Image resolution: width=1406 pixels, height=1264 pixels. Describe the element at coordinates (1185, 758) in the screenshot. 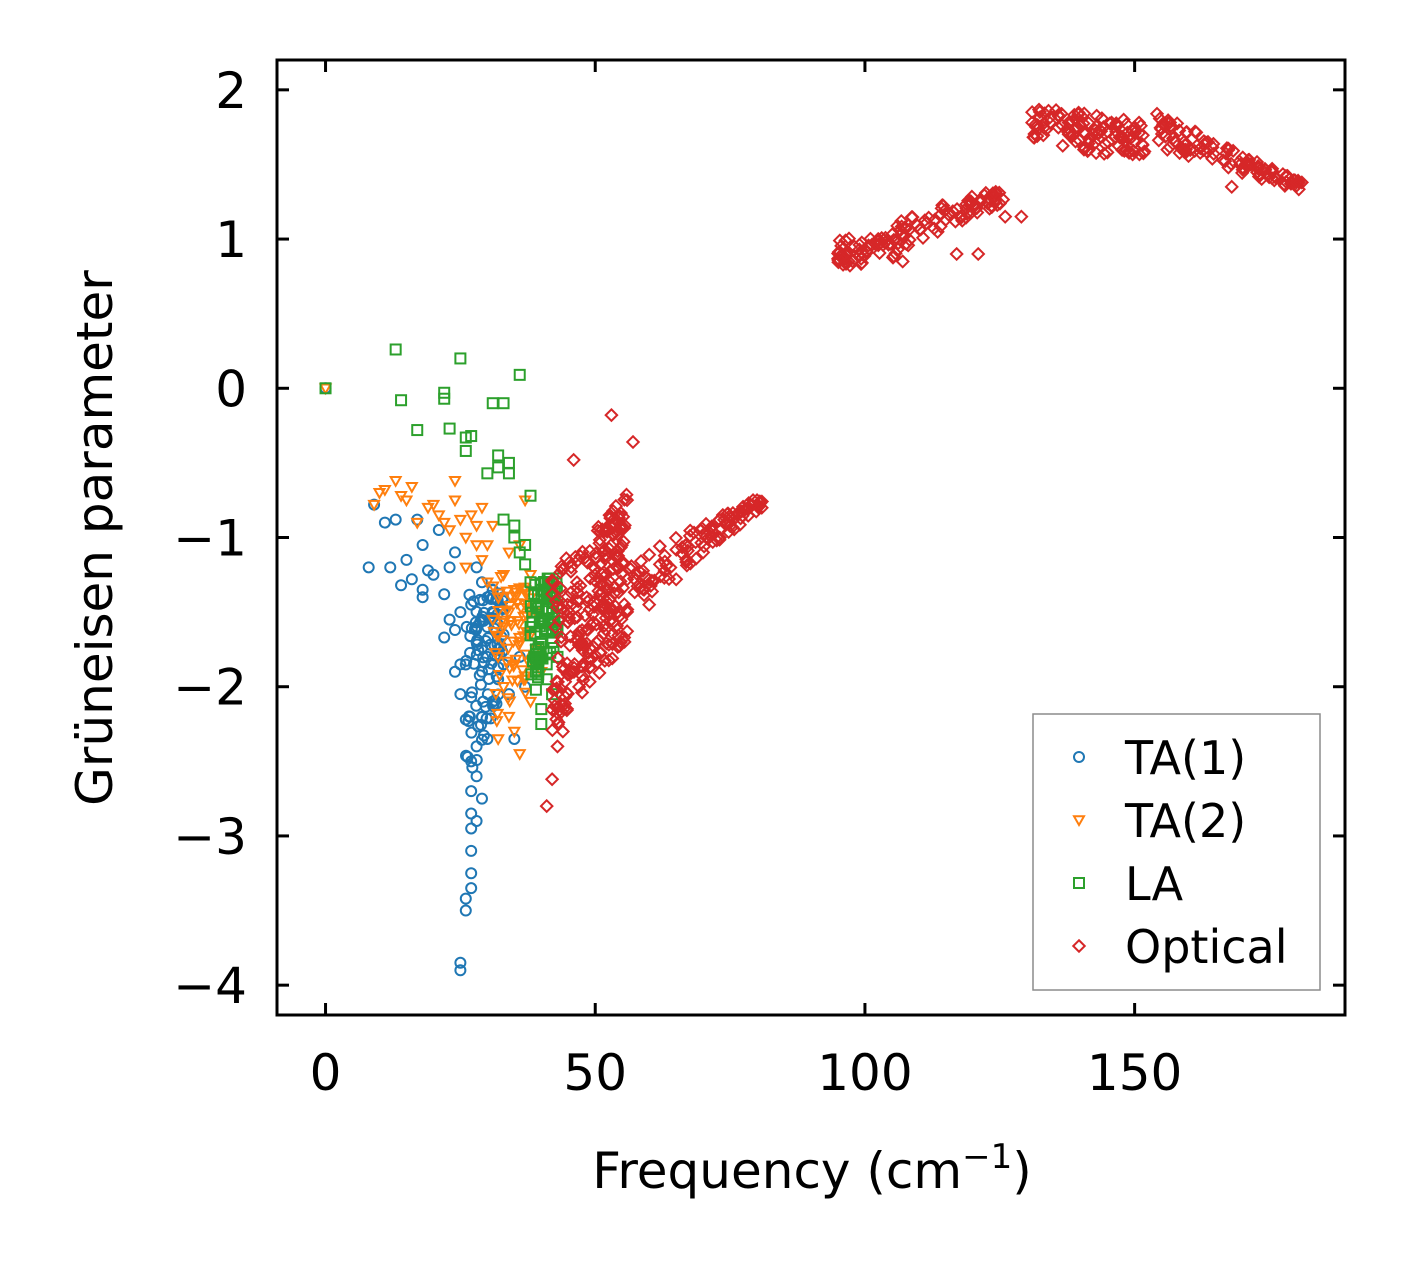

I see `legend-label: TA(1)` at that location.